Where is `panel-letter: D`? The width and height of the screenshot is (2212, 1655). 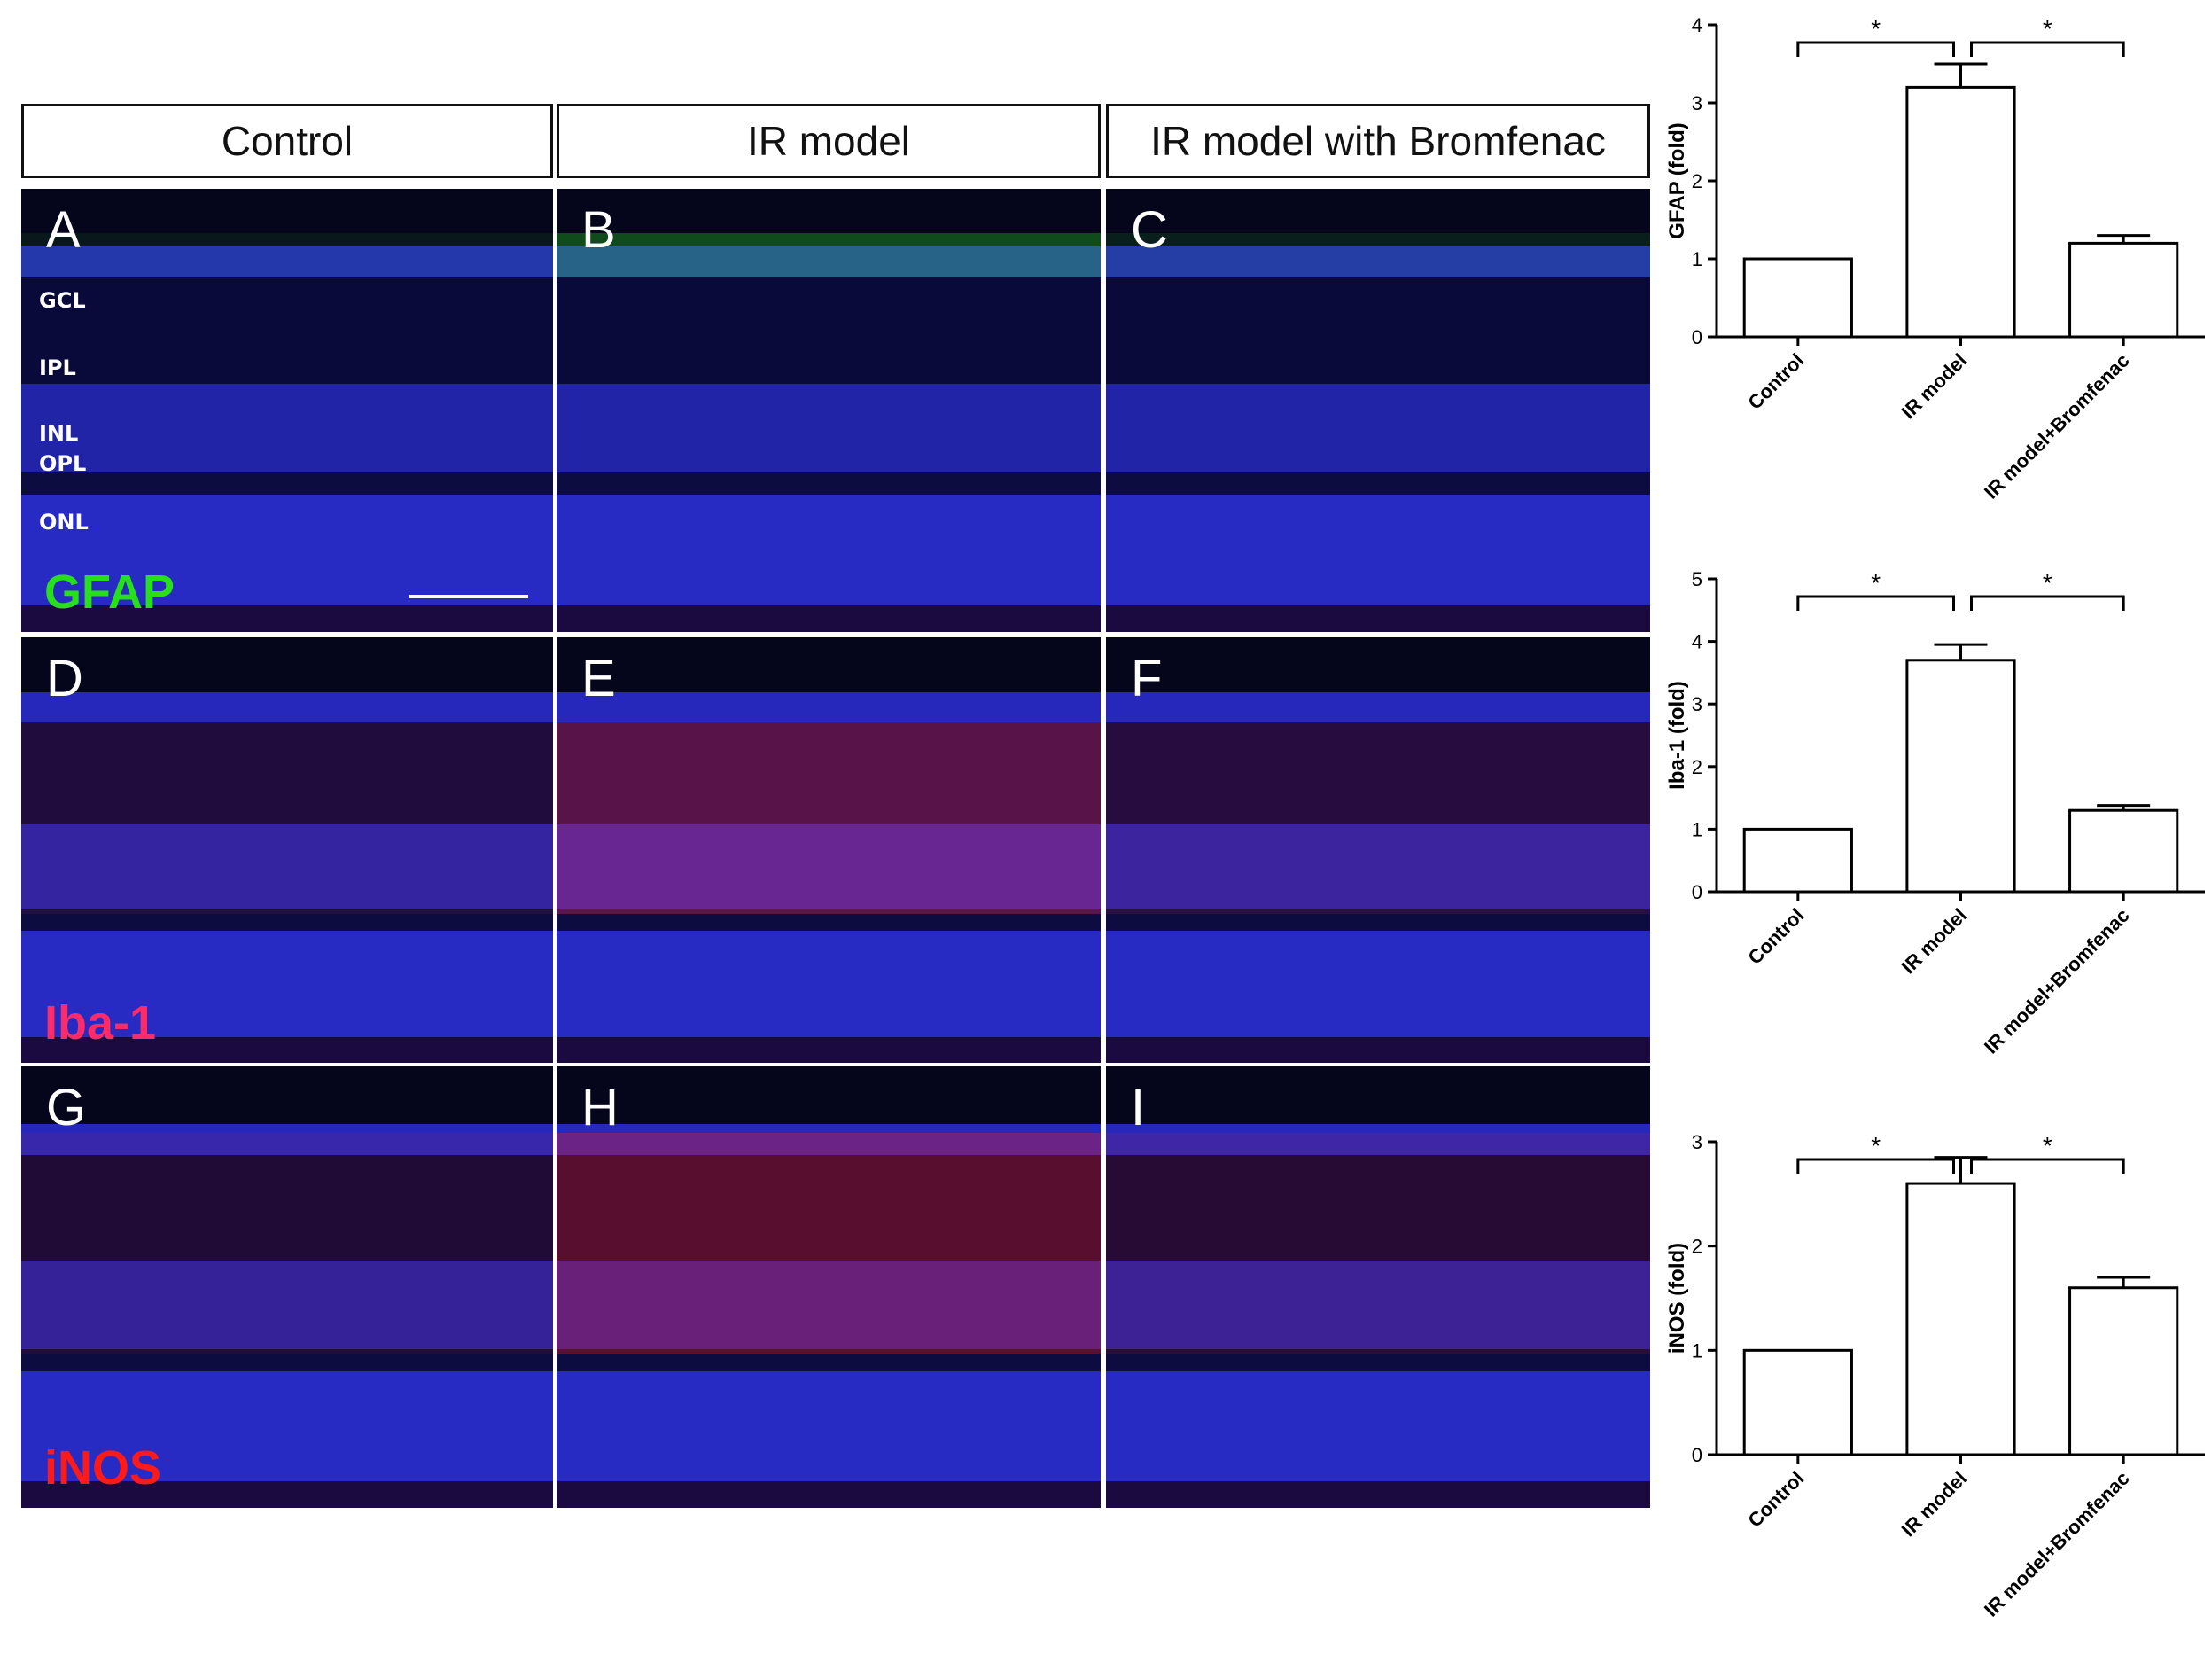
panel-letter: D is located at coordinates (64, 678).